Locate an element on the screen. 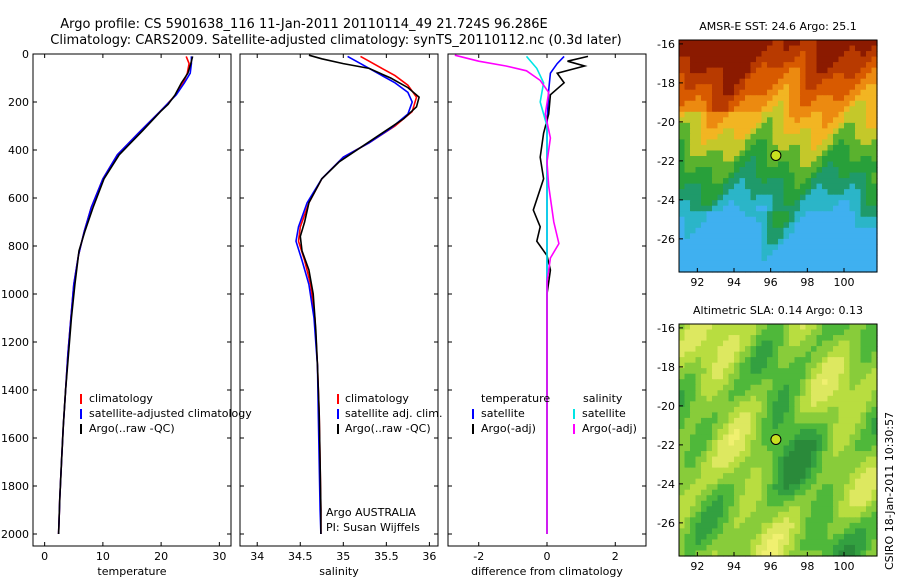 The image size is (900, 580). x-tick-label: 98 is located at coordinates (807, 566).